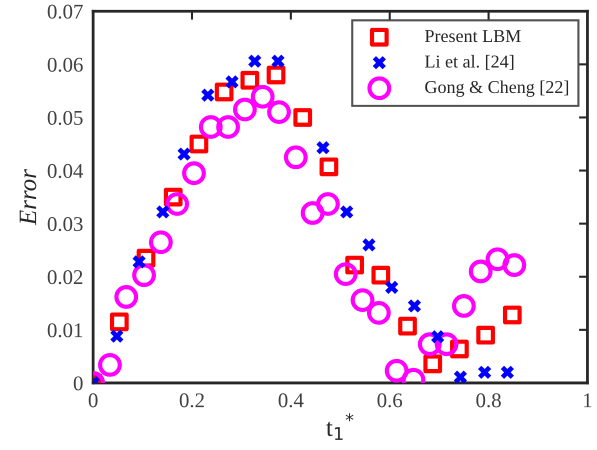 This screenshot has width=597, height=450. What do you see at coordinates (66, 171) in the screenshot?
I see `y-tick-label: 0.04` at bounding box center [66, 171].